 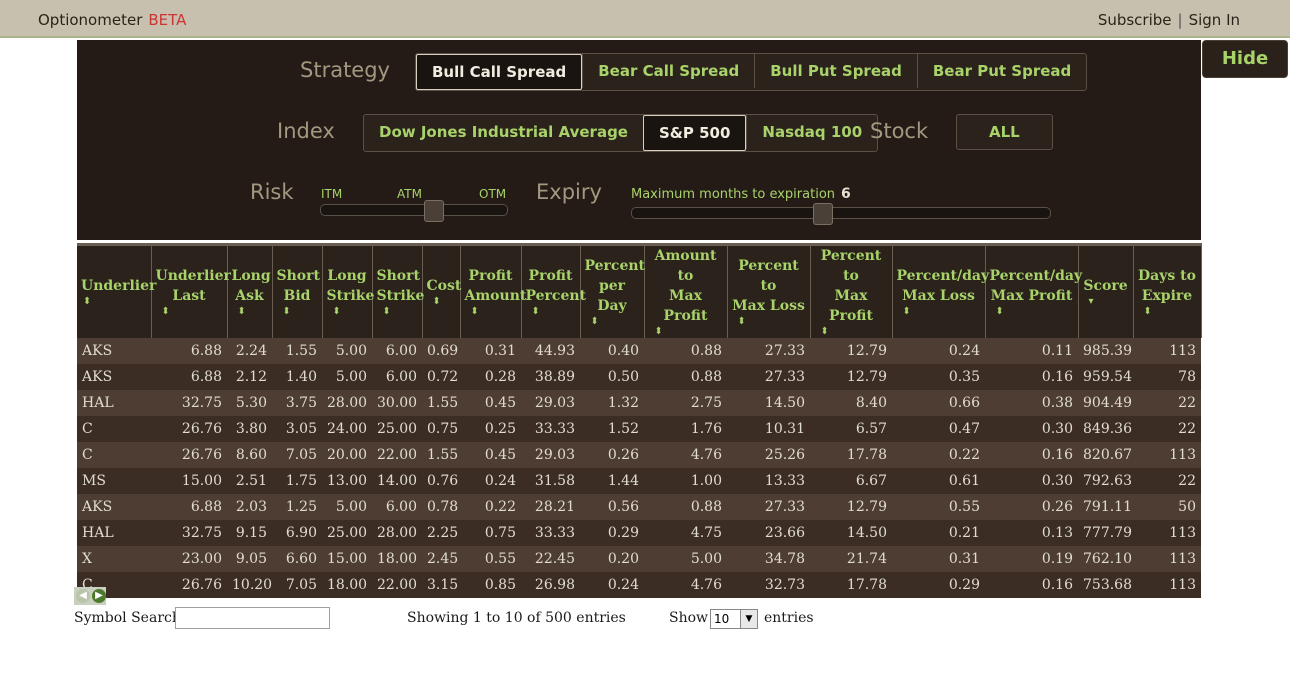 What do you see at coordinates (297, 290) in the screenshot?
I see `column-header: Short Bid ⬍` at bounding box center [297, 290].